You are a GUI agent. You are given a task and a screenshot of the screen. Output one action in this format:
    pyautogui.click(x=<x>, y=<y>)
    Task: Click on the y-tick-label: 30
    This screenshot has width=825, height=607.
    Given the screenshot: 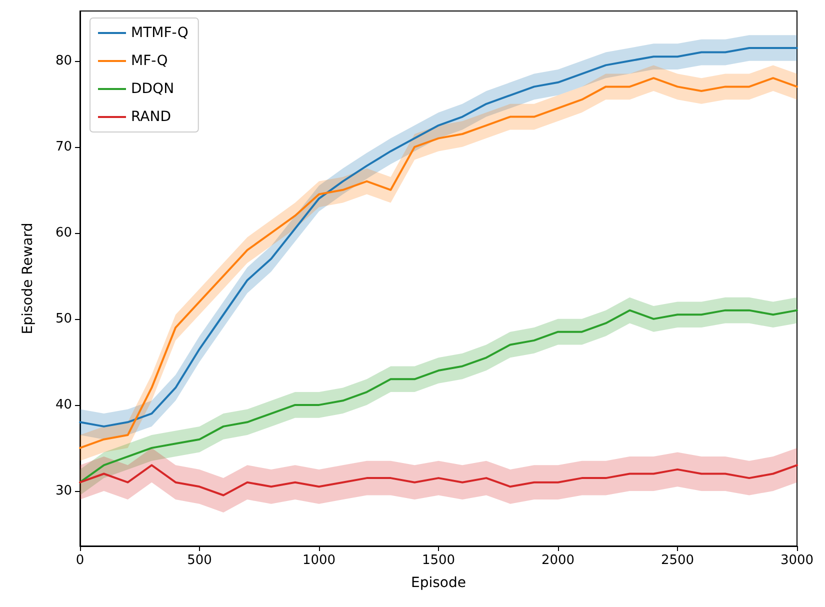 What is the action you would take?
    pyautogui.click(x=63, y=490)
    